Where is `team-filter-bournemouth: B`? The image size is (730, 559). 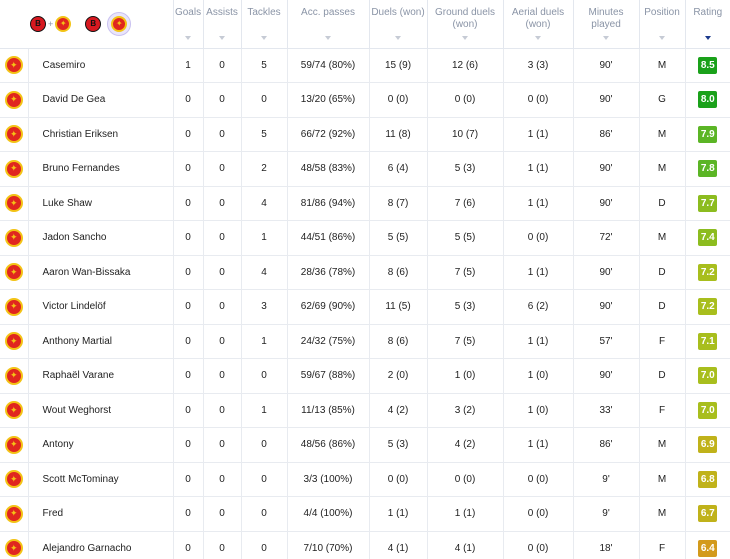 team-filter-bournemouth: B is located at coordinates (93, 23).